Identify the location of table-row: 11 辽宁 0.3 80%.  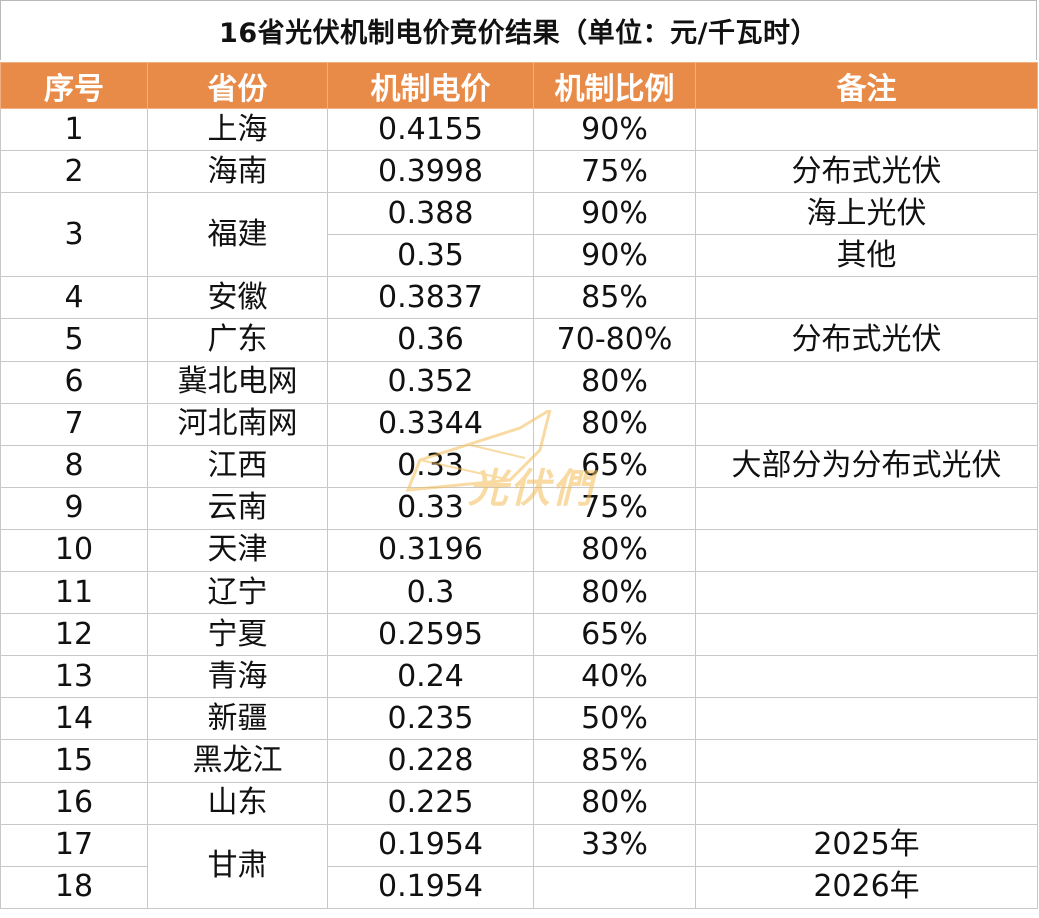
(519, 593).